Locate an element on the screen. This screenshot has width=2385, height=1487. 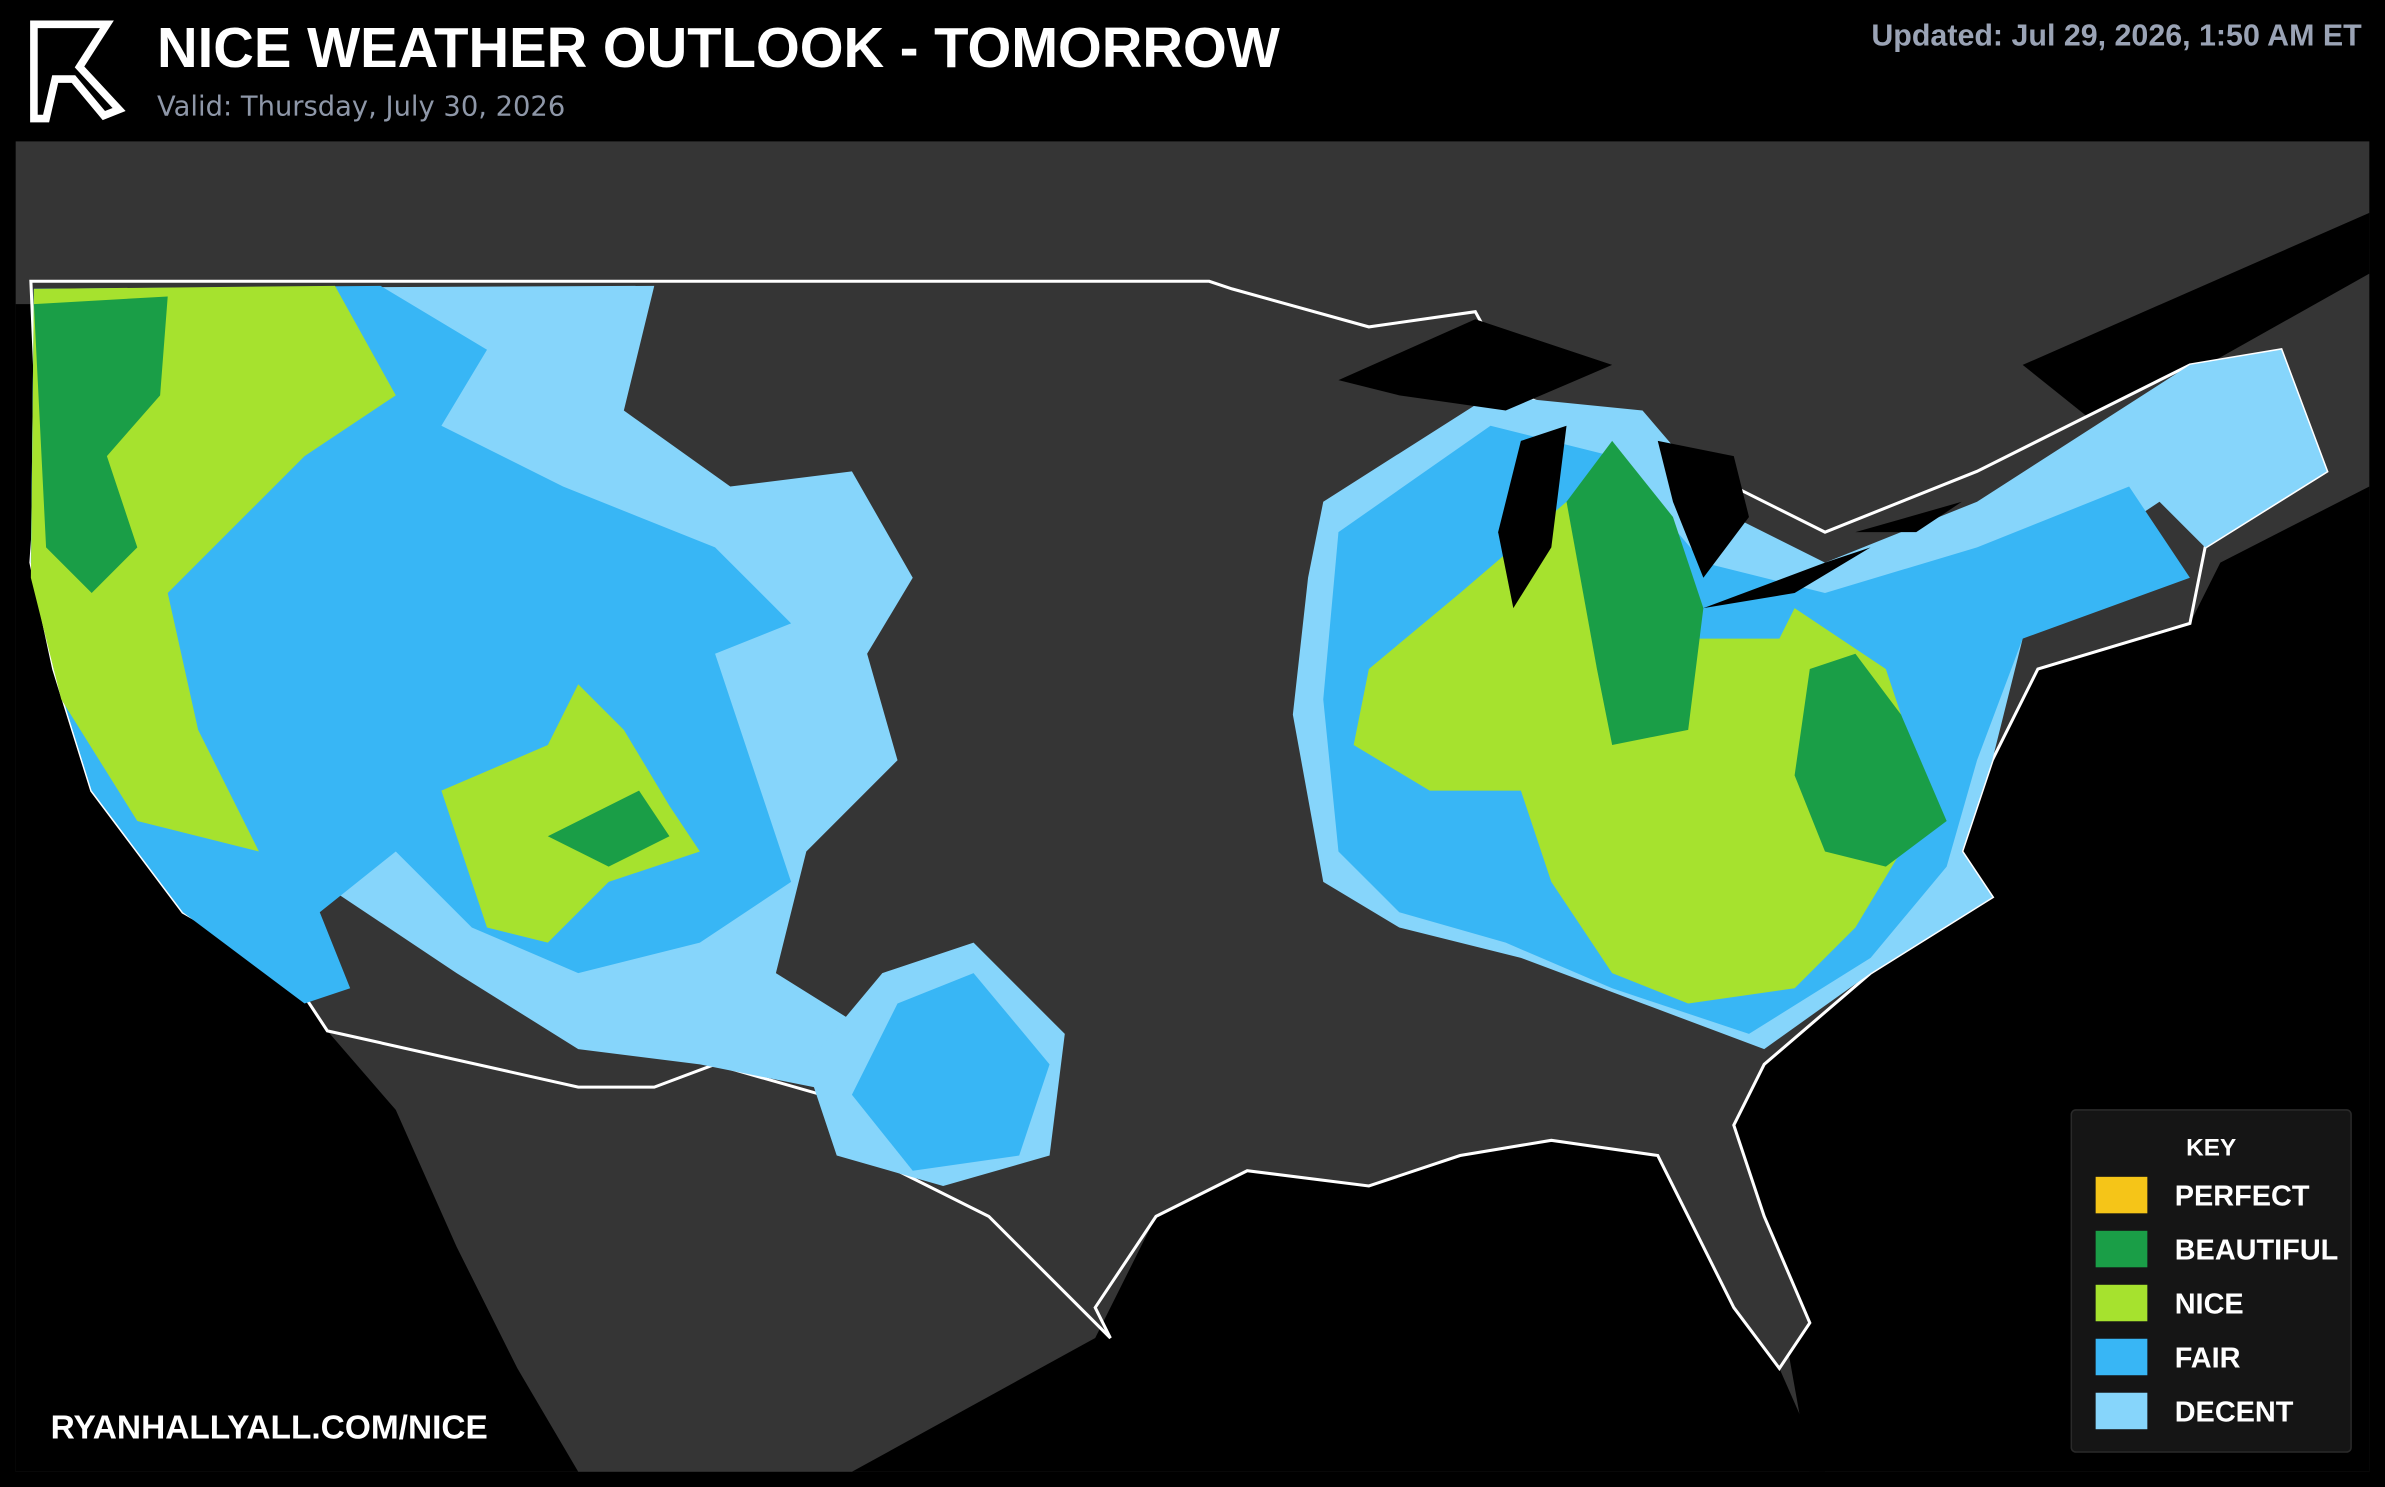
logo is located at coordinates (78, 71).